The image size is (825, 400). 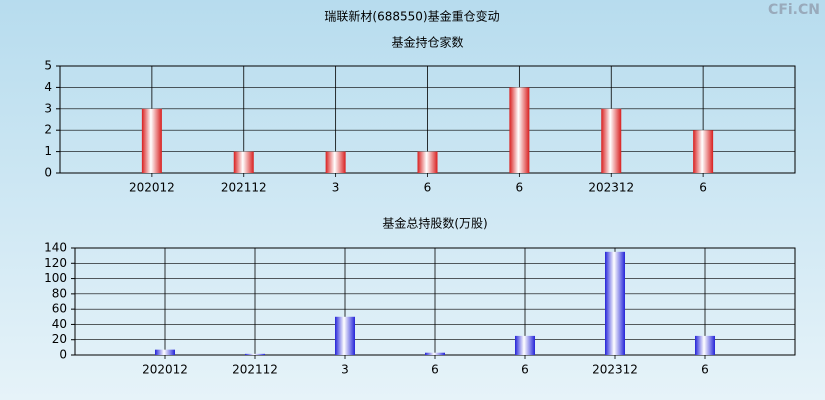 What do you see at coordinates (48, 151) in the screenshot?
I see `y-tick-label: 1` at bounding box center [48, 151].